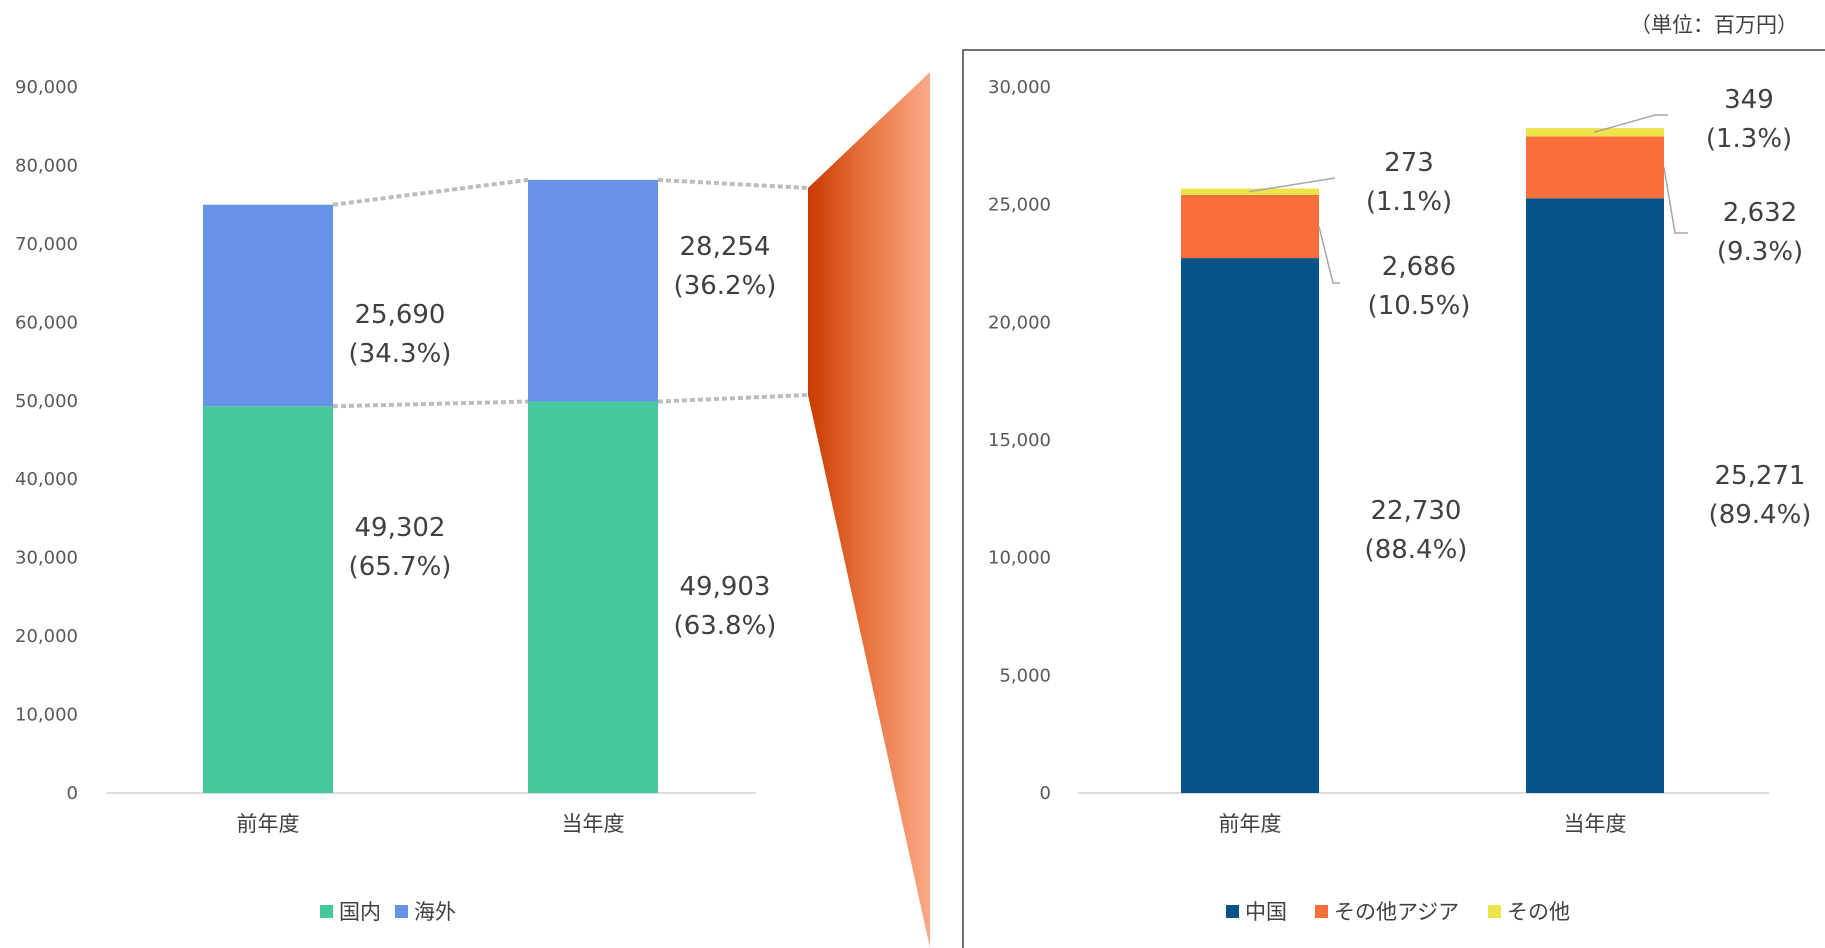  I want to click on data-label-value: 49,903, so click(725, 587).